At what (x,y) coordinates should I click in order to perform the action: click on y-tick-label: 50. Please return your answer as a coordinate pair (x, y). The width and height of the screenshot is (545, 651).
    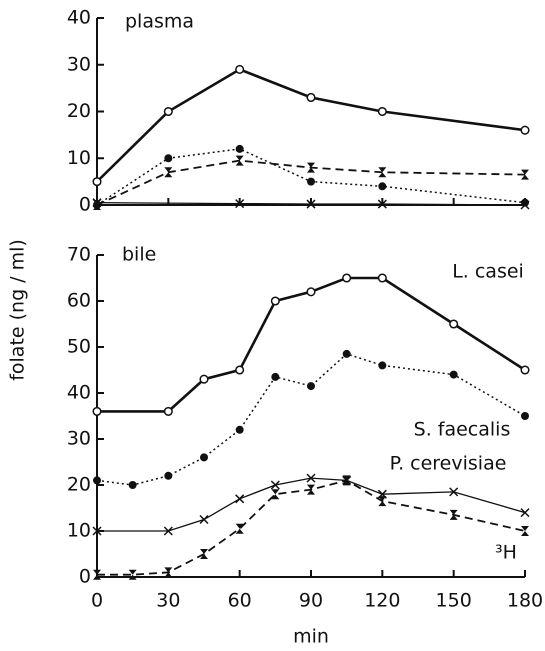
    Looking at the image, I should click on (79, 347).